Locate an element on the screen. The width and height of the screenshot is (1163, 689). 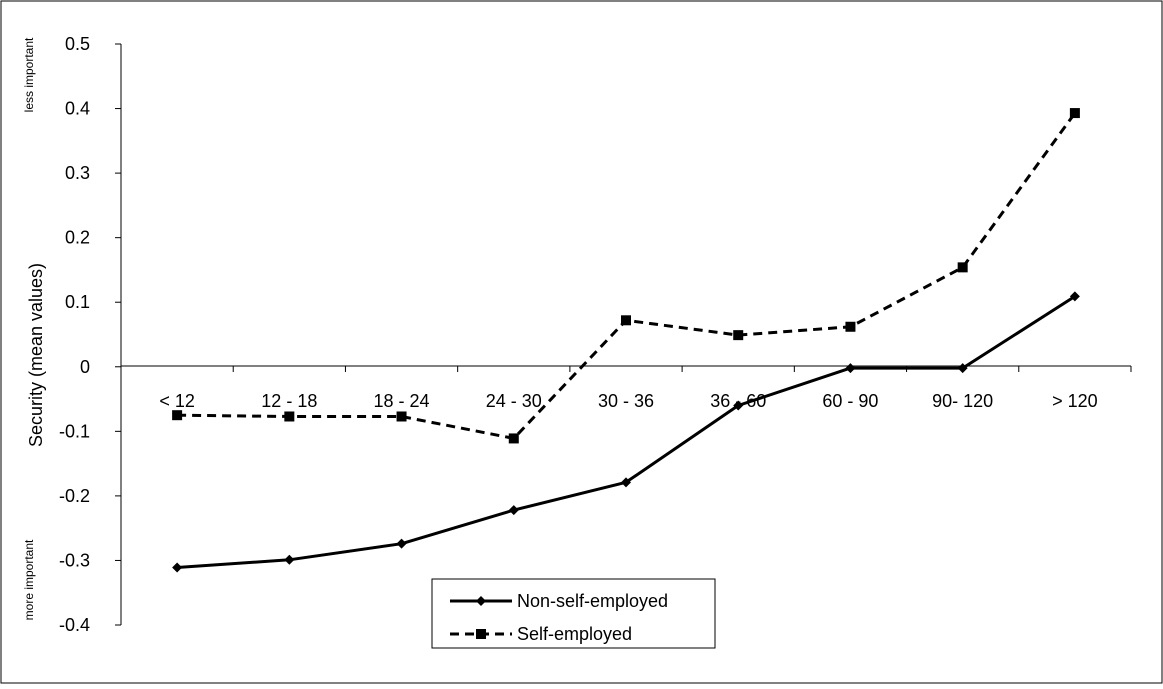
y-tick-label: 0.3 is located at coordinates (77, 173).